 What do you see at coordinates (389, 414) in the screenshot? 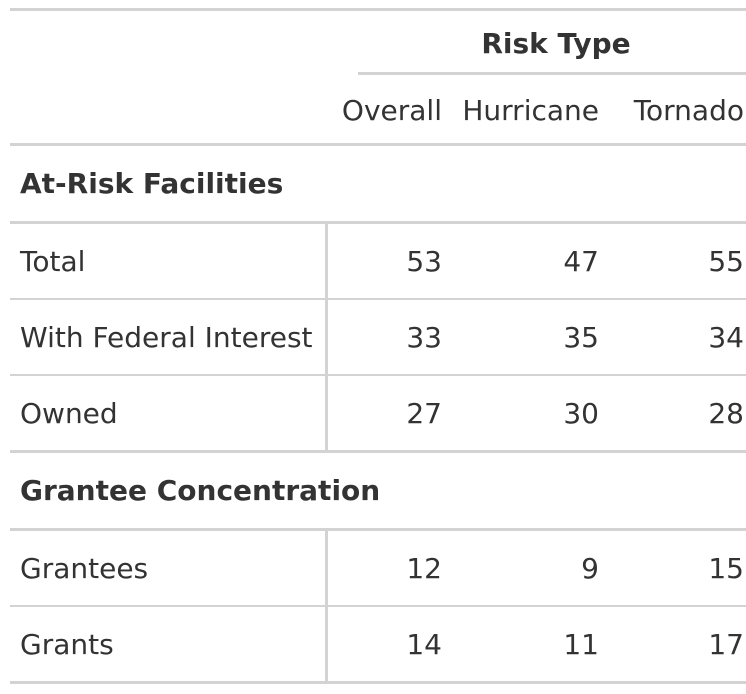
I see `cell-overall: 27` at bounding box center [389, 414].